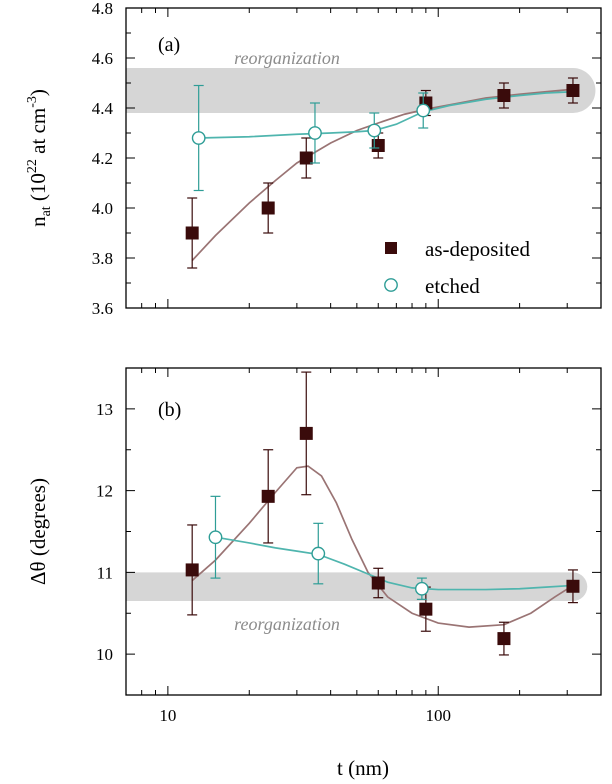 The height and width of the screenshot is (784, 612). What do you see at coordinates (103, 108) in the screenshot?
I see `y-tick-label: 4.4` at bounding box center [103, 108].